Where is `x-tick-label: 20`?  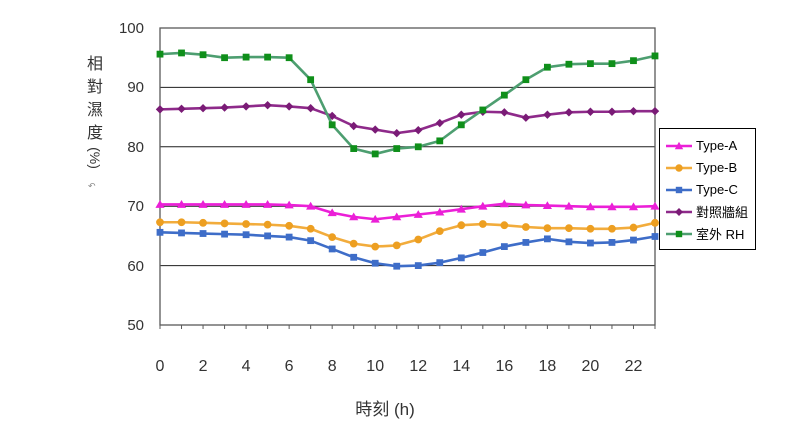 x-tick-label: 20 is located at coordinates (590, 366).